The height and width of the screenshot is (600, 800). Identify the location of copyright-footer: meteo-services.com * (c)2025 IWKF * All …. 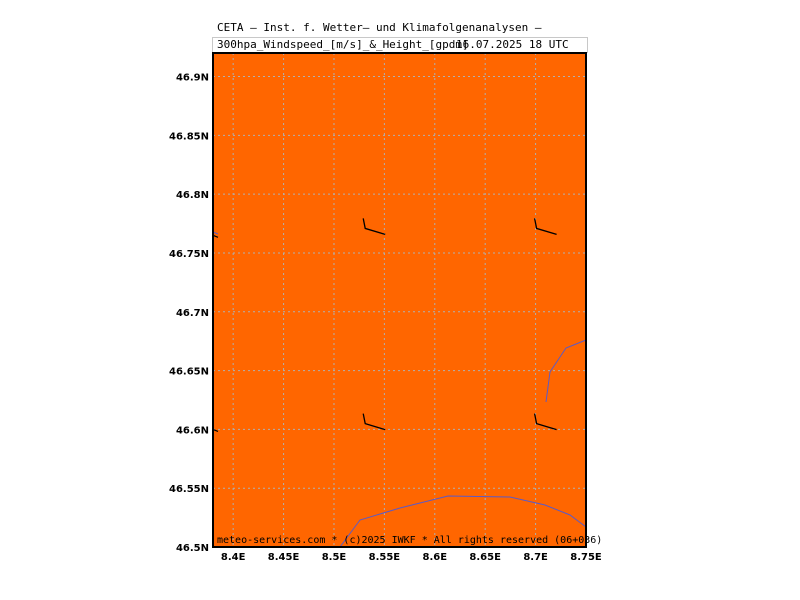
(410, 540).